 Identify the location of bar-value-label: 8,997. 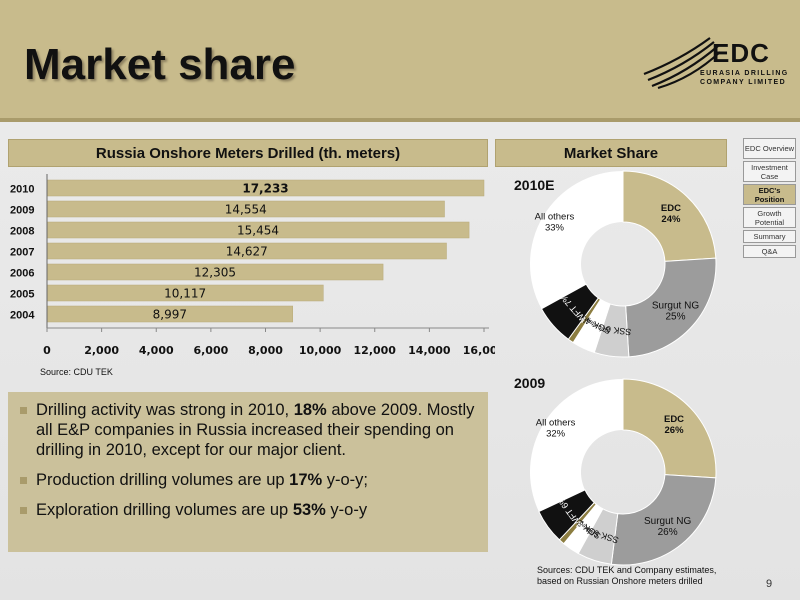
(170, 315).